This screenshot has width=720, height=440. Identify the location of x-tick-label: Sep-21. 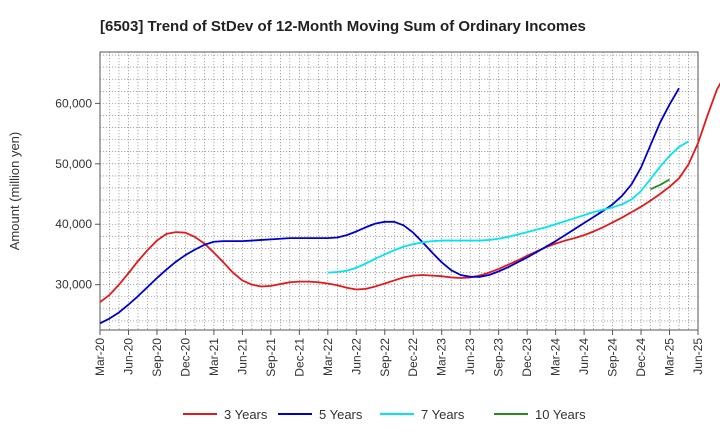
(271, 357).